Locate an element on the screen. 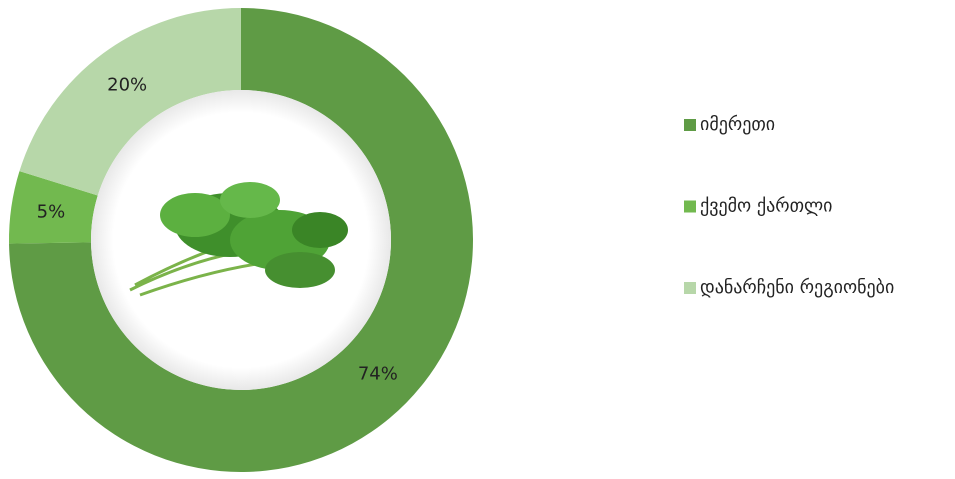 The width and height of the screenshot is (955, 479). legend-label: დანარჩენი რეგიონები is located at coordinates (797, 287).